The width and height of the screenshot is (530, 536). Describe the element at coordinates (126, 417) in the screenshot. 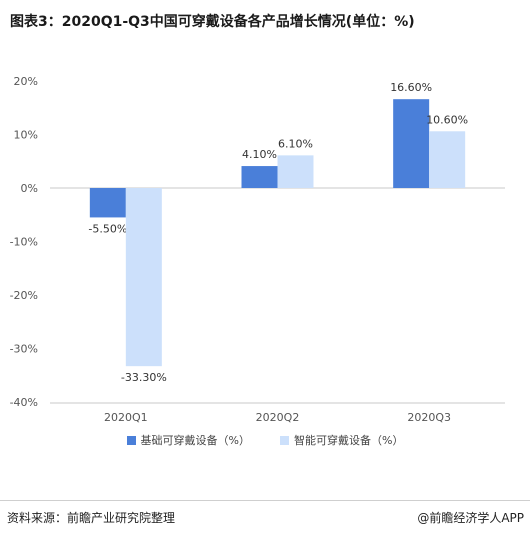

I see `x-tick-label: 2020Q1` at that location.